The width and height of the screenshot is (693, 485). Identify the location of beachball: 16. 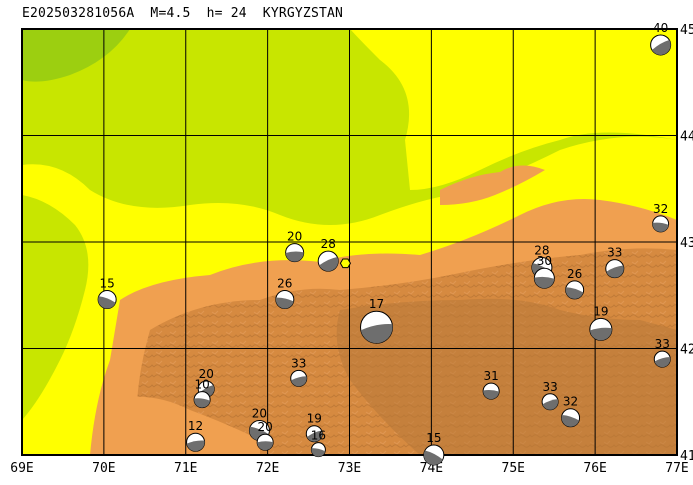
(318, 443).